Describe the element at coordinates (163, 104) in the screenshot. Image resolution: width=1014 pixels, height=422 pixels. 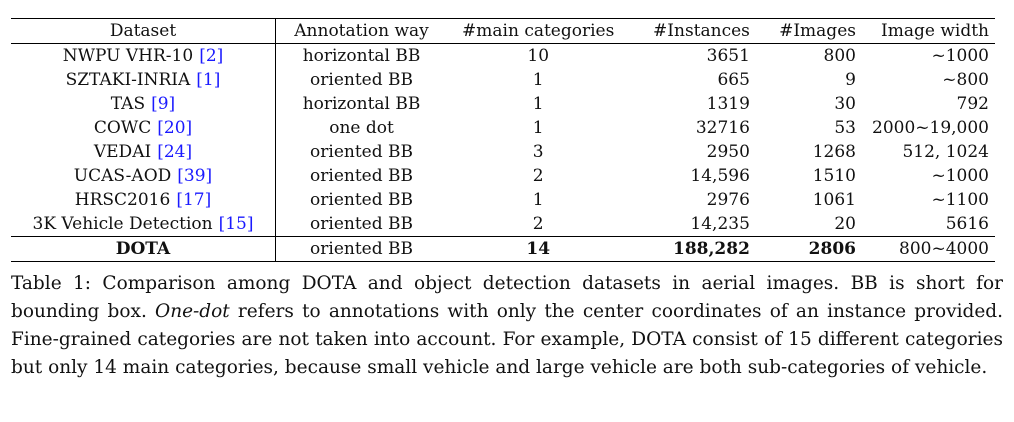
I see `reference-link: [9]` at that location.